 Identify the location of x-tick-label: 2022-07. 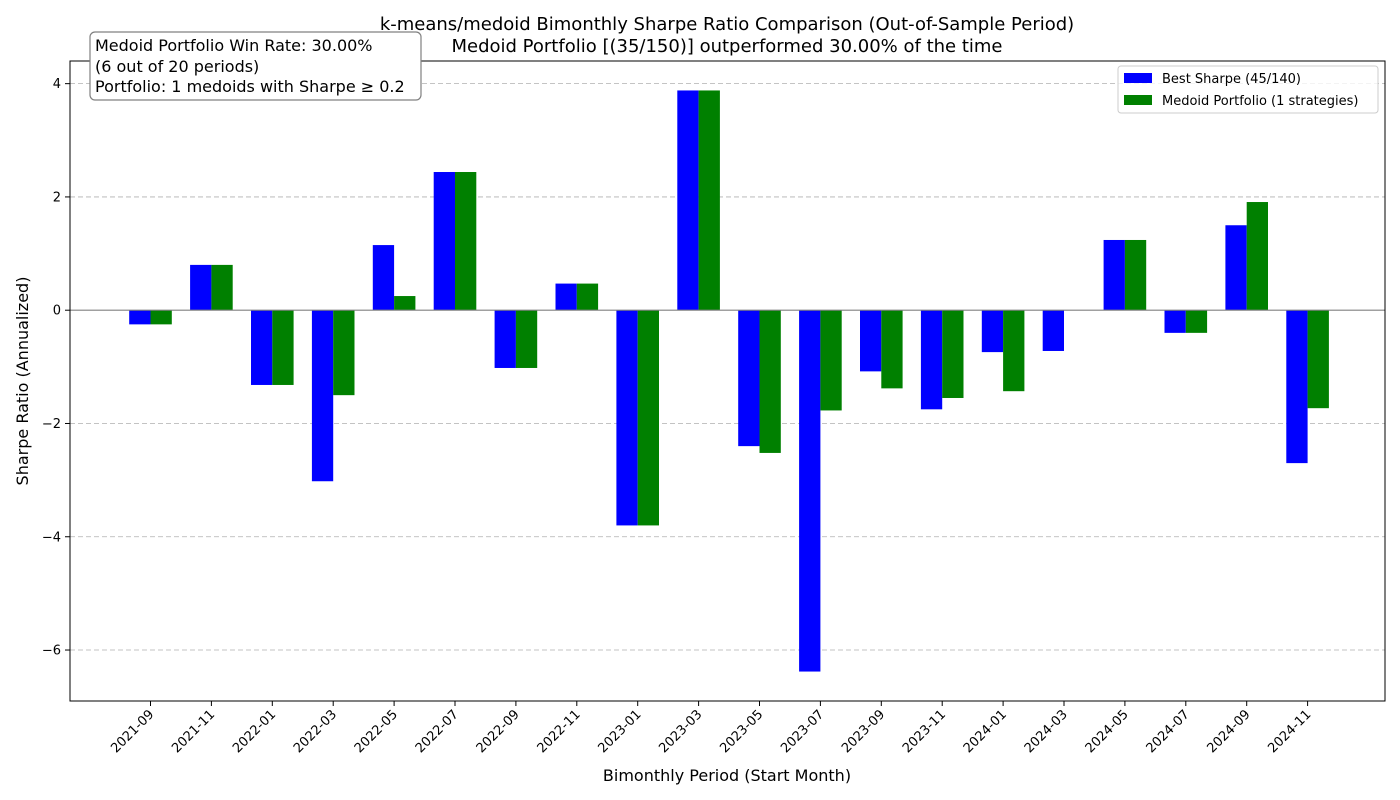
(437, 731).